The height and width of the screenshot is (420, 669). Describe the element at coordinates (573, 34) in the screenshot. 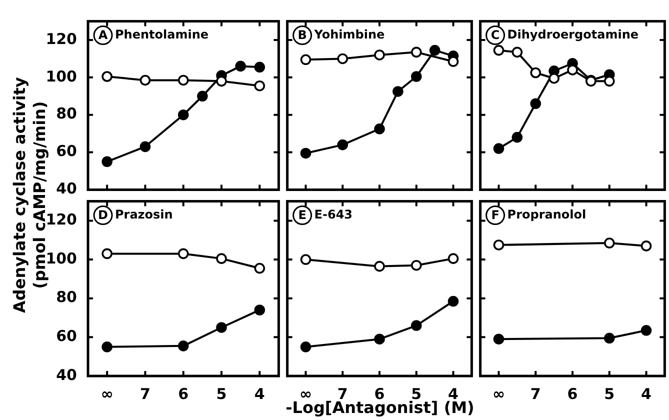

I see `text: Dihydroergotamine` at that location.